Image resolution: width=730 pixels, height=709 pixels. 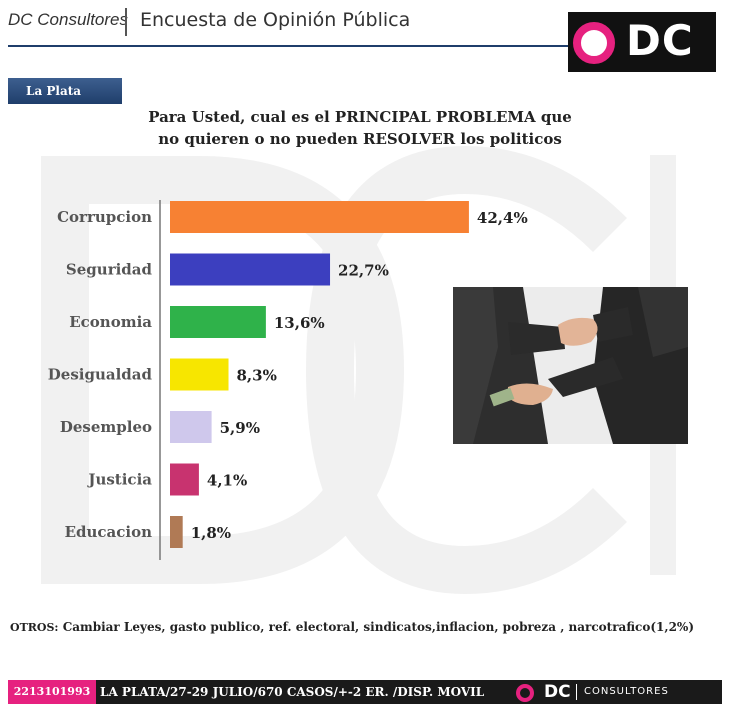 I want to click on value-label-justicia: 4,1%, so click(x=227, y=481).